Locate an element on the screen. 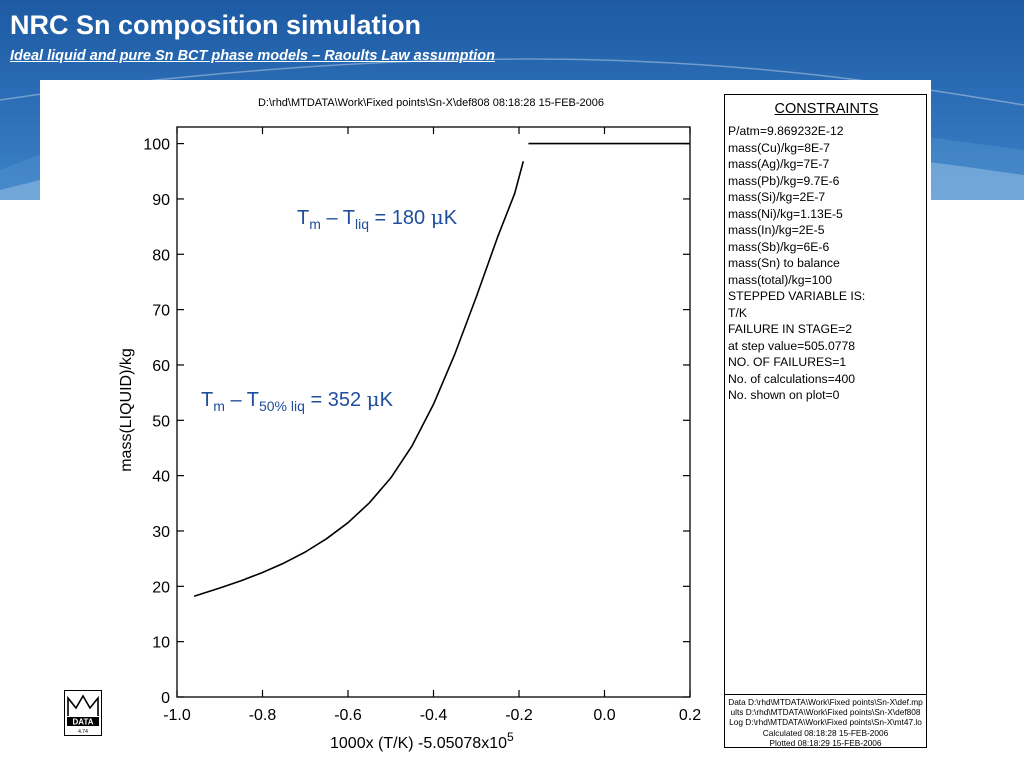 The height and width of the screenshot is (768, 1024). slide-title: NRC Sn composition simulation is located at coordinates (216, 25).